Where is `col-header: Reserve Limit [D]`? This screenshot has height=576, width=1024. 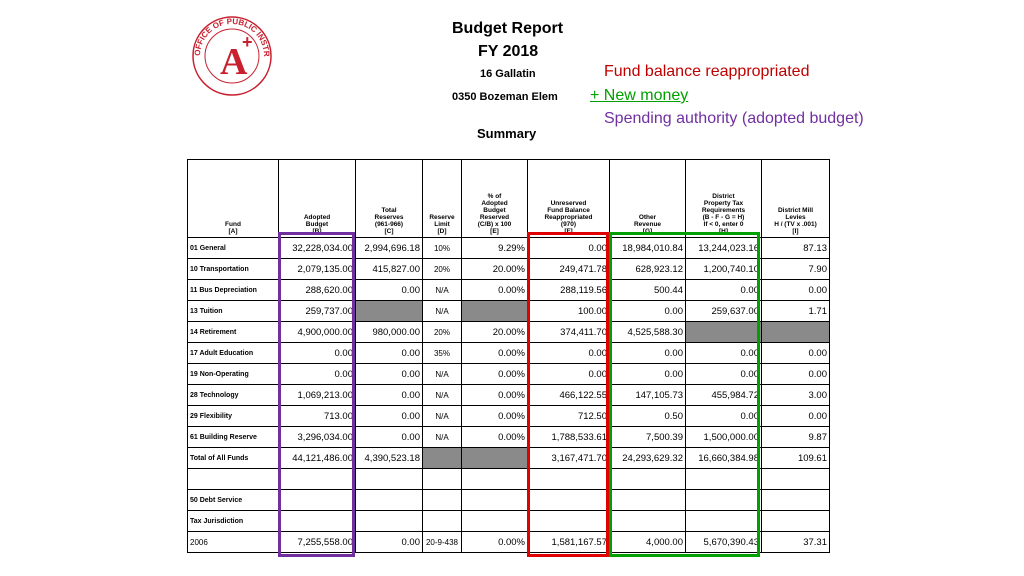 col-header: Reserve Limit [D] is located at coordinates (442, 198).